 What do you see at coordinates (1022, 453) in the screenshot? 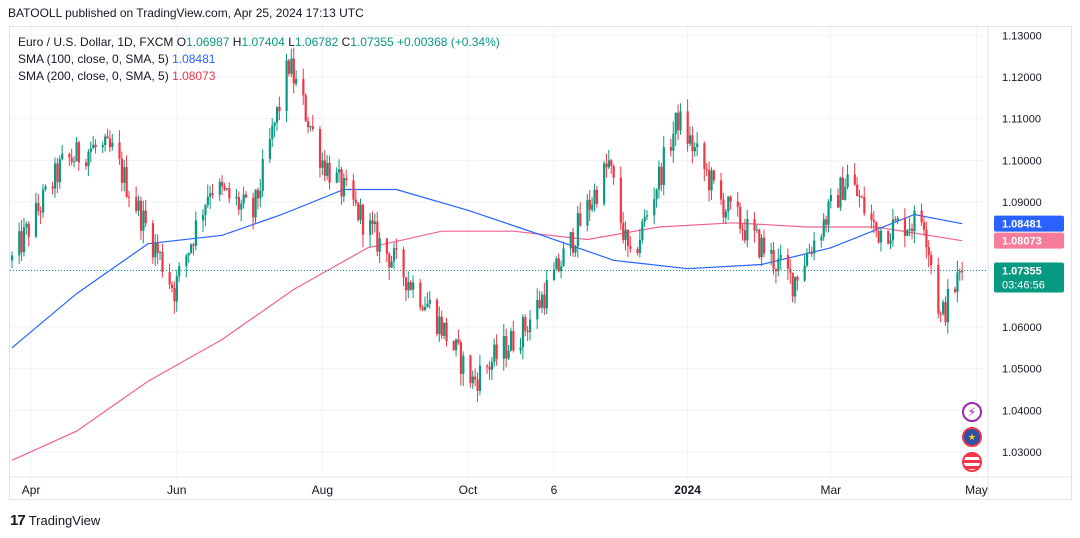
I see `y-tick-label: 1.03000` at bounding box center [1022, 453].